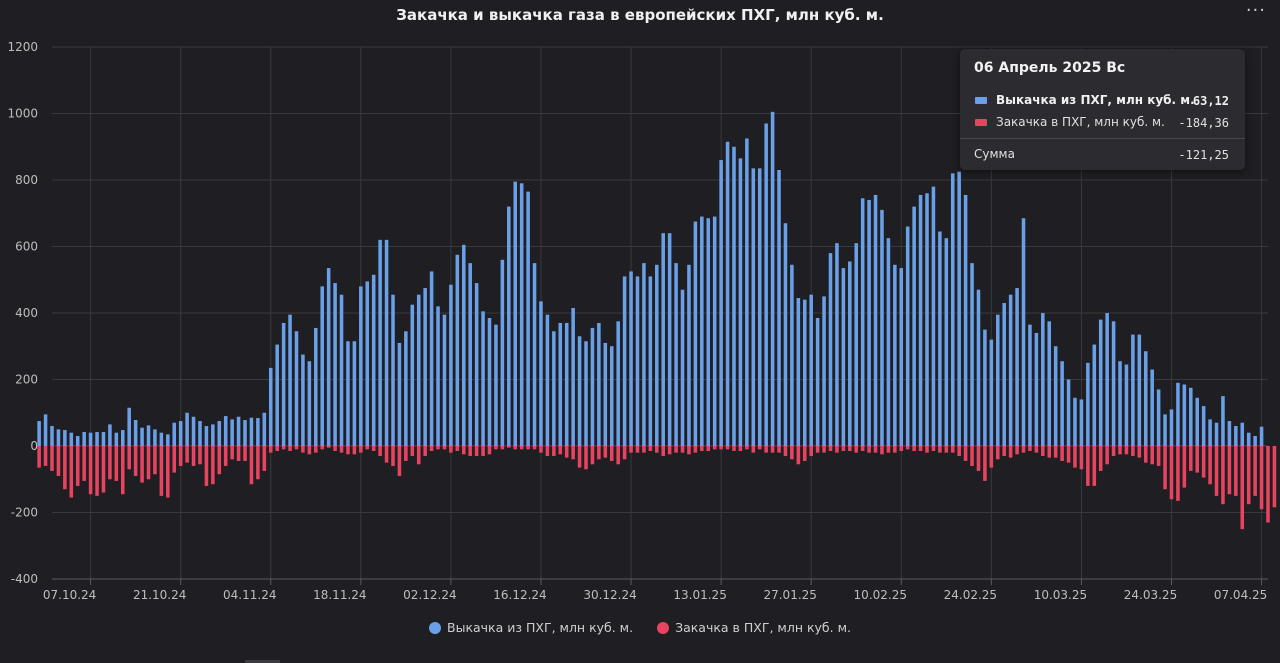  I want to click on legend-item-withdrawal: Выкачка из ПХГ, млн куб. м., so click(531, 627).